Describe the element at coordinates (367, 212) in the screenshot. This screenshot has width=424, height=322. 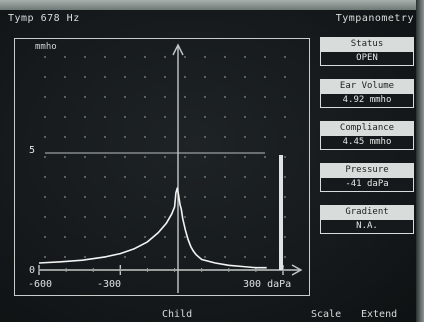
I see `gradient-panel-title: Gradient` at that location.